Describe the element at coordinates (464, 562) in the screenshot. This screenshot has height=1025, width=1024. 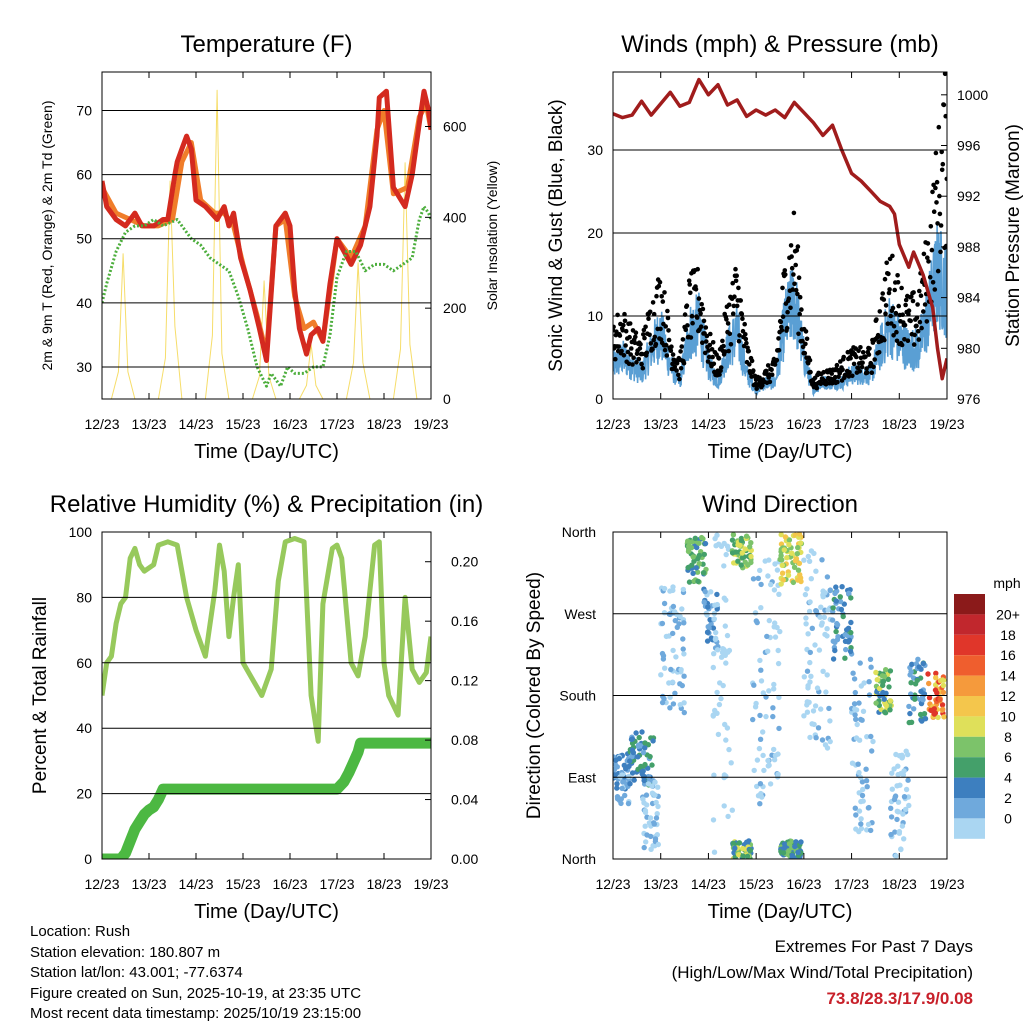
I see `y2-tick-label: 0.20` at that location.